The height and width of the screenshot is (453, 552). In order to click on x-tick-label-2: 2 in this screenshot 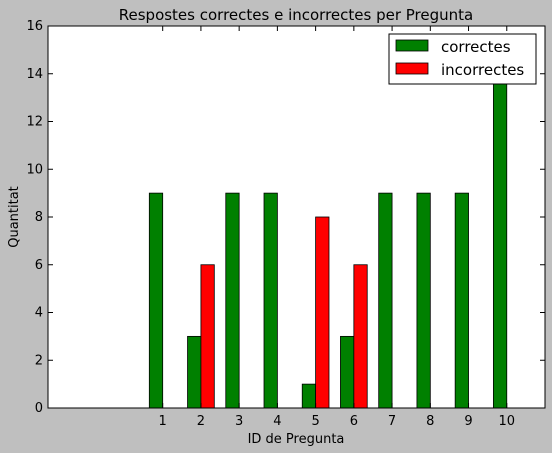, I will do `click(201, 421)`.